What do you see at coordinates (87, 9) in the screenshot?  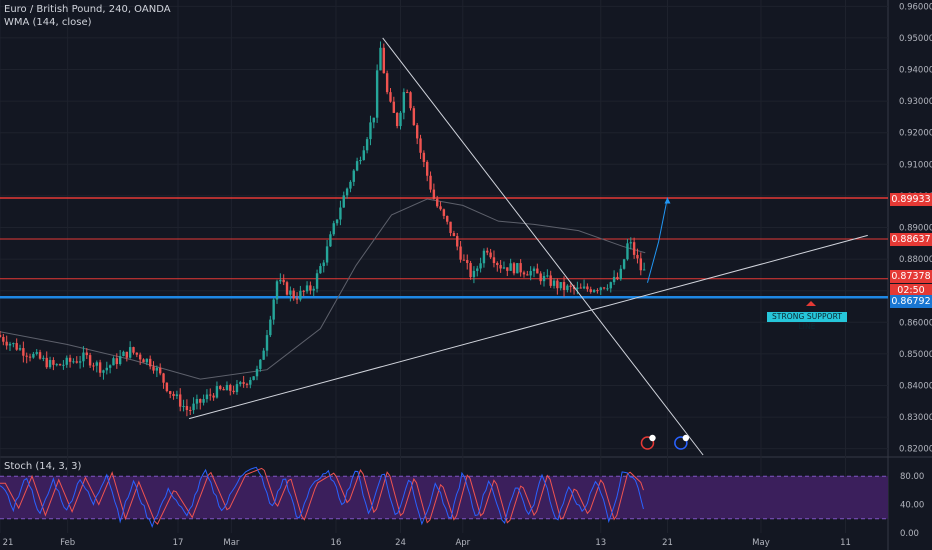 I see `symbol-title: Euro / British Pound, 240, OANDA` at bounding box center [87, 9].